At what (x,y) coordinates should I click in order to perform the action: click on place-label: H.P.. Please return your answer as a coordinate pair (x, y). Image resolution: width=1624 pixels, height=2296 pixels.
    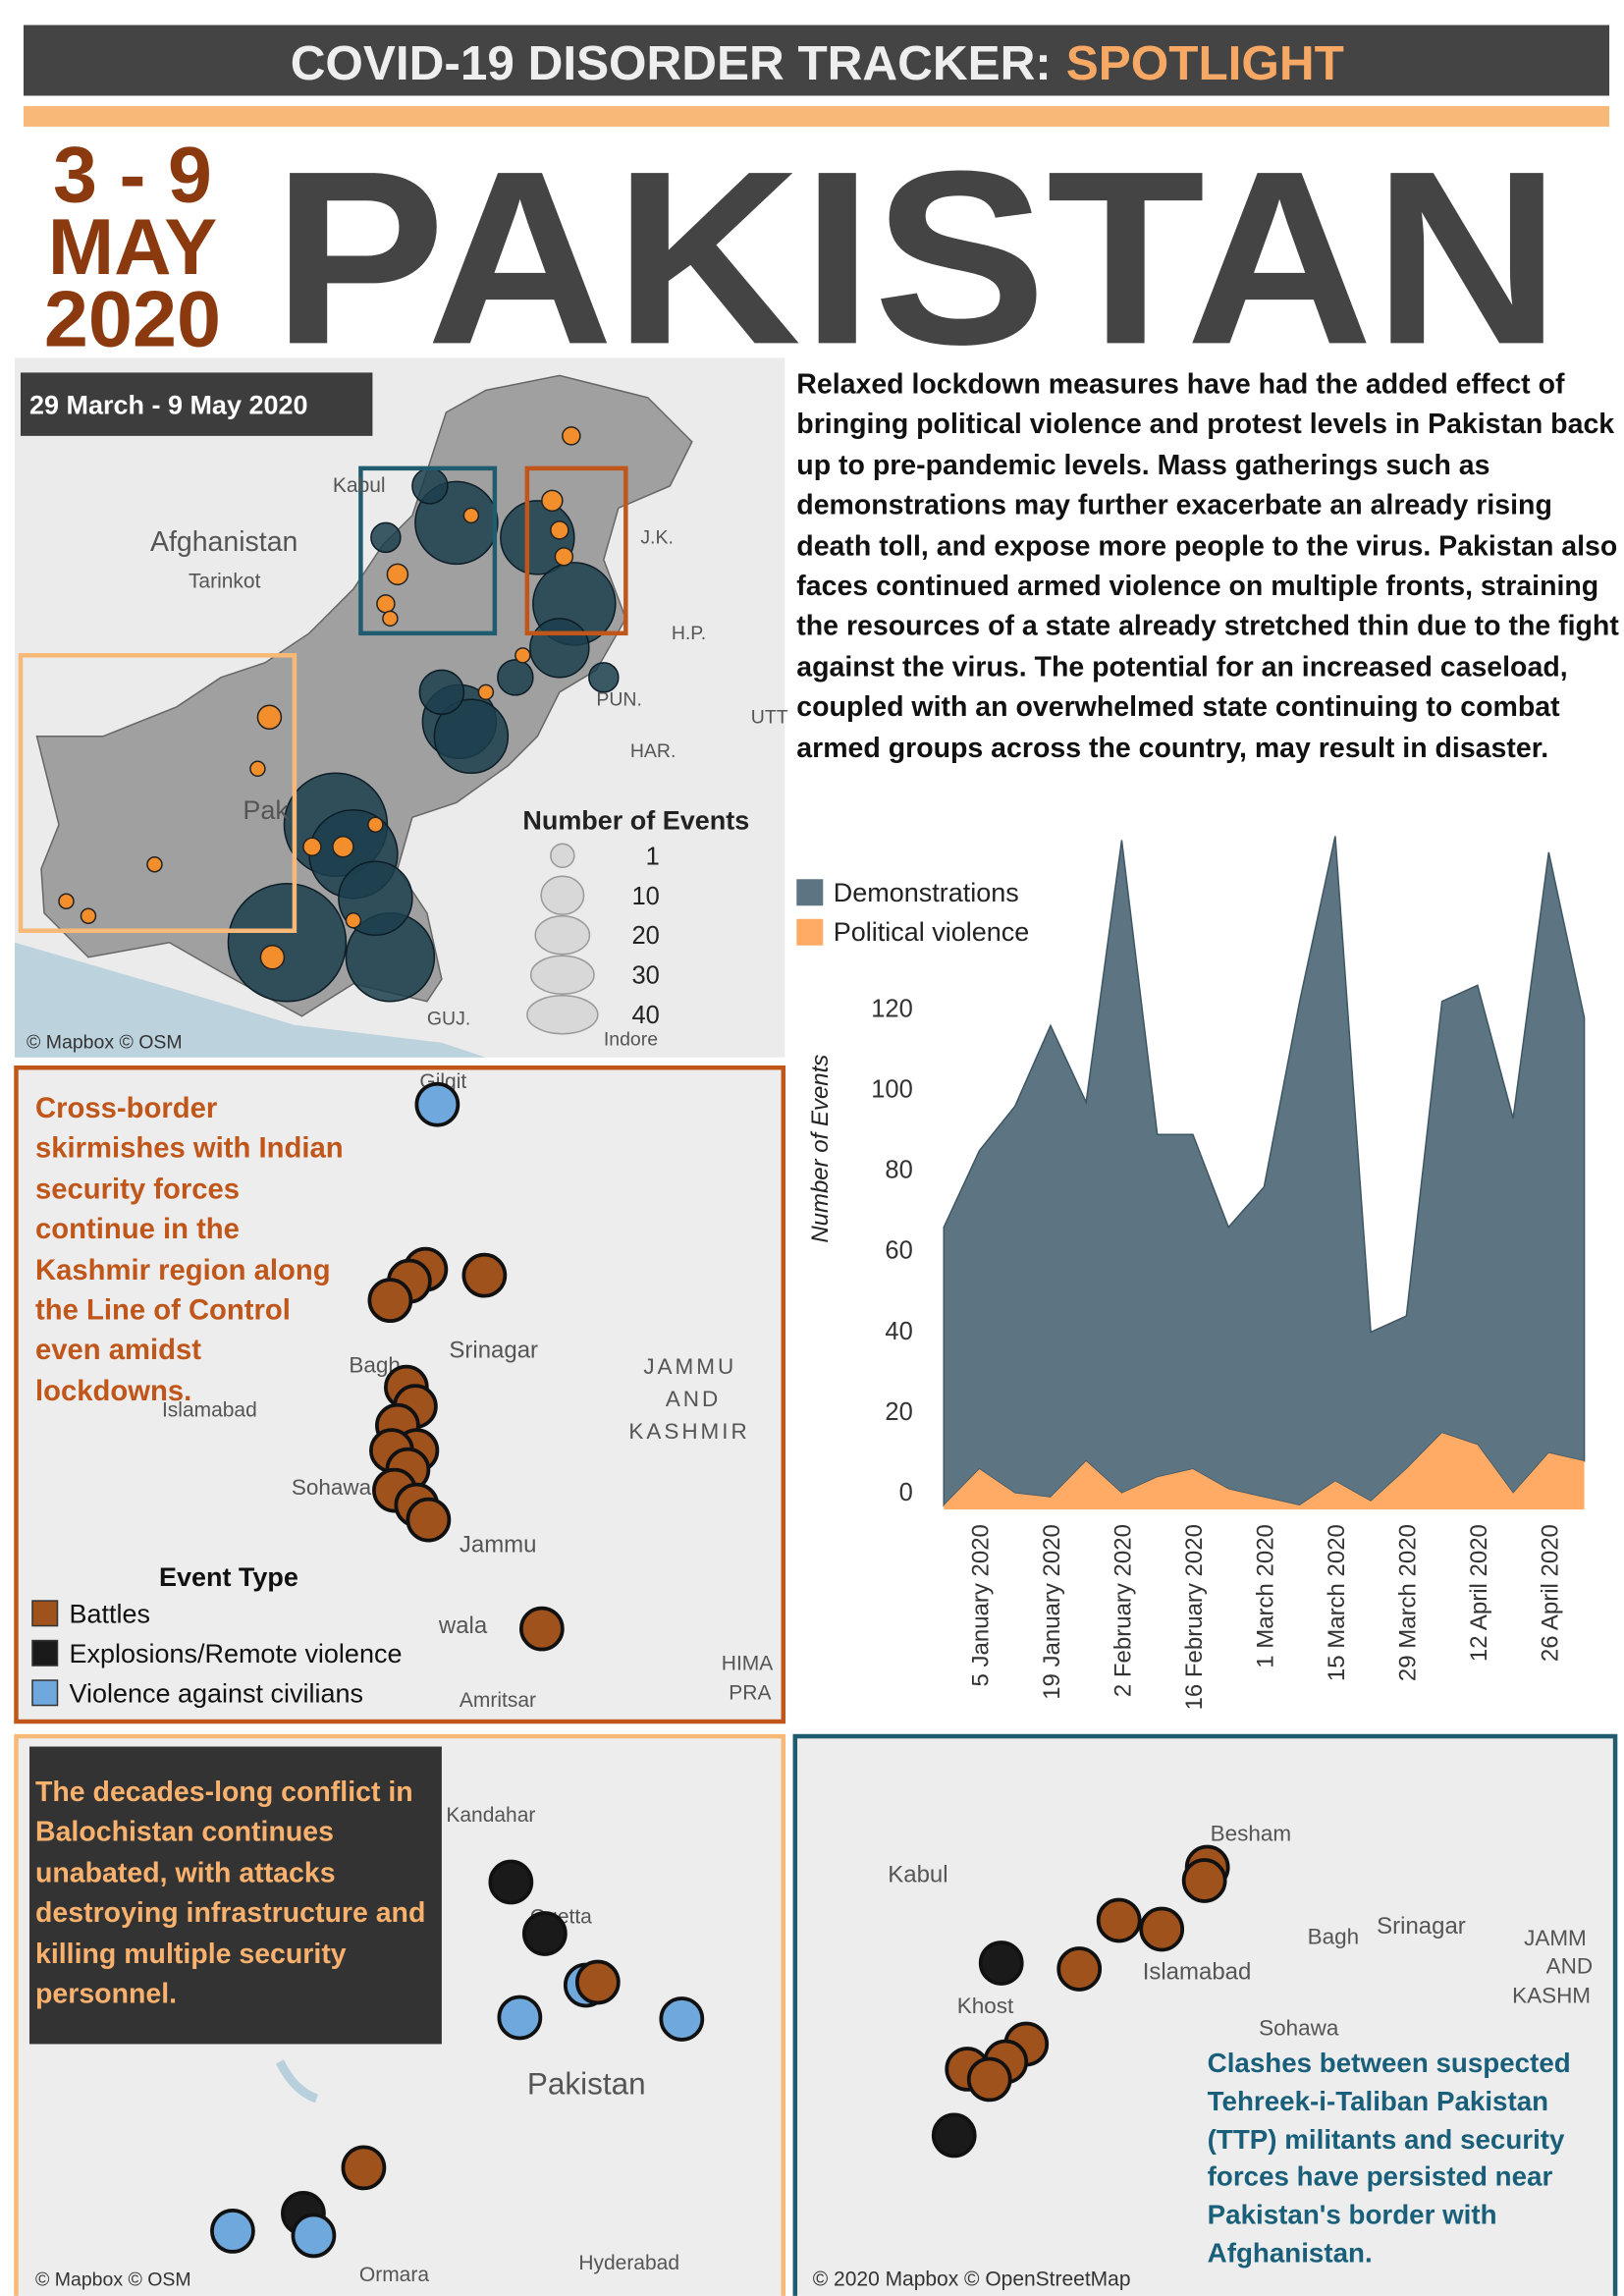
    Looking at the image, I should click on (689, 633).